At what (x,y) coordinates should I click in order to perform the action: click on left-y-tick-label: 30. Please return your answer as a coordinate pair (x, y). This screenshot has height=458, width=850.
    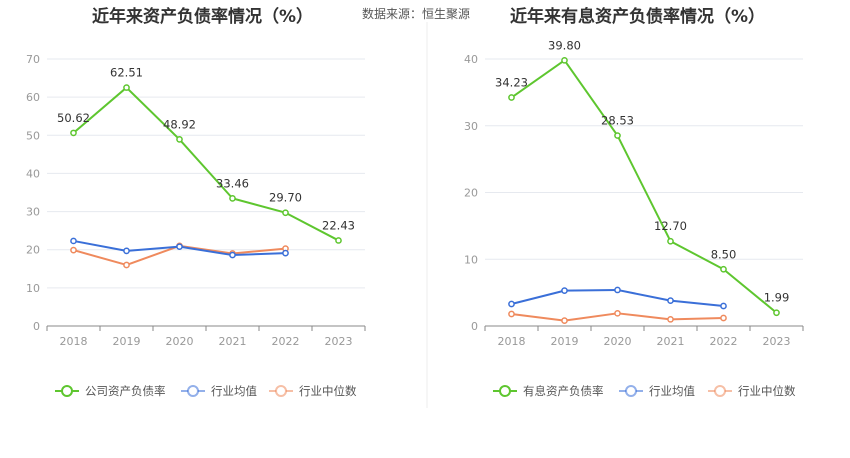
    Looking at the image, I should click on (33, 212).